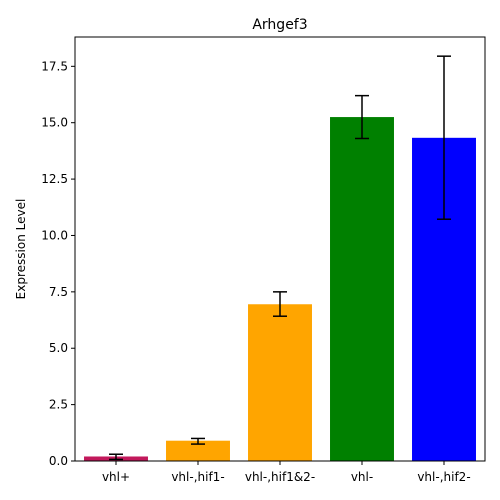 The width and height of the screenshot is (500, 500). Describe the element at coordinates (58, 348) in the screenshot. I see `y-tick-label-2: 5.0` at that location.